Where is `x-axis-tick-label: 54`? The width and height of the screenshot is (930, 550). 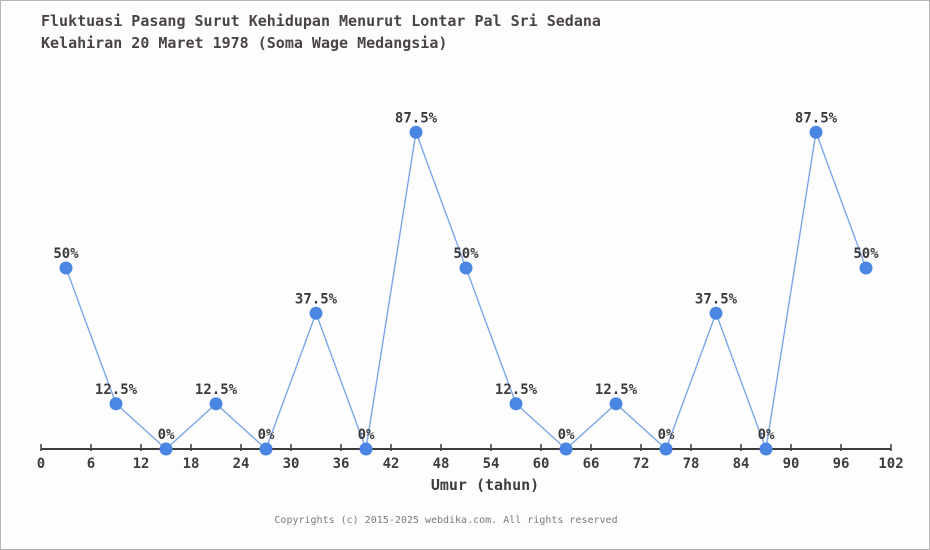 x-axis-tick-label: 54 is located at coordinates (491, 464).